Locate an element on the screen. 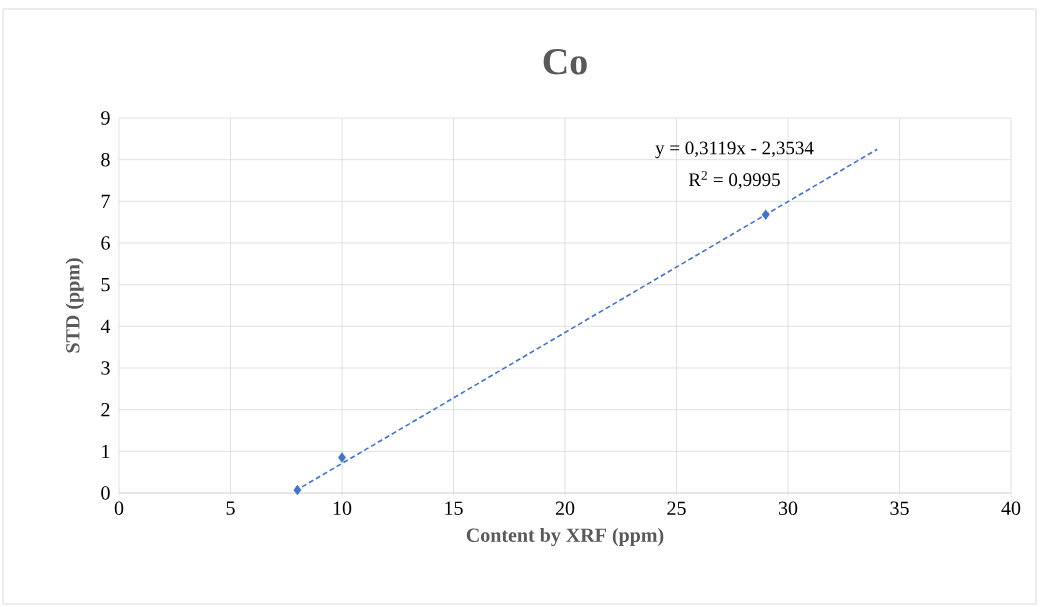  y-tick-label: 6 is located at coordinates (105, 243).